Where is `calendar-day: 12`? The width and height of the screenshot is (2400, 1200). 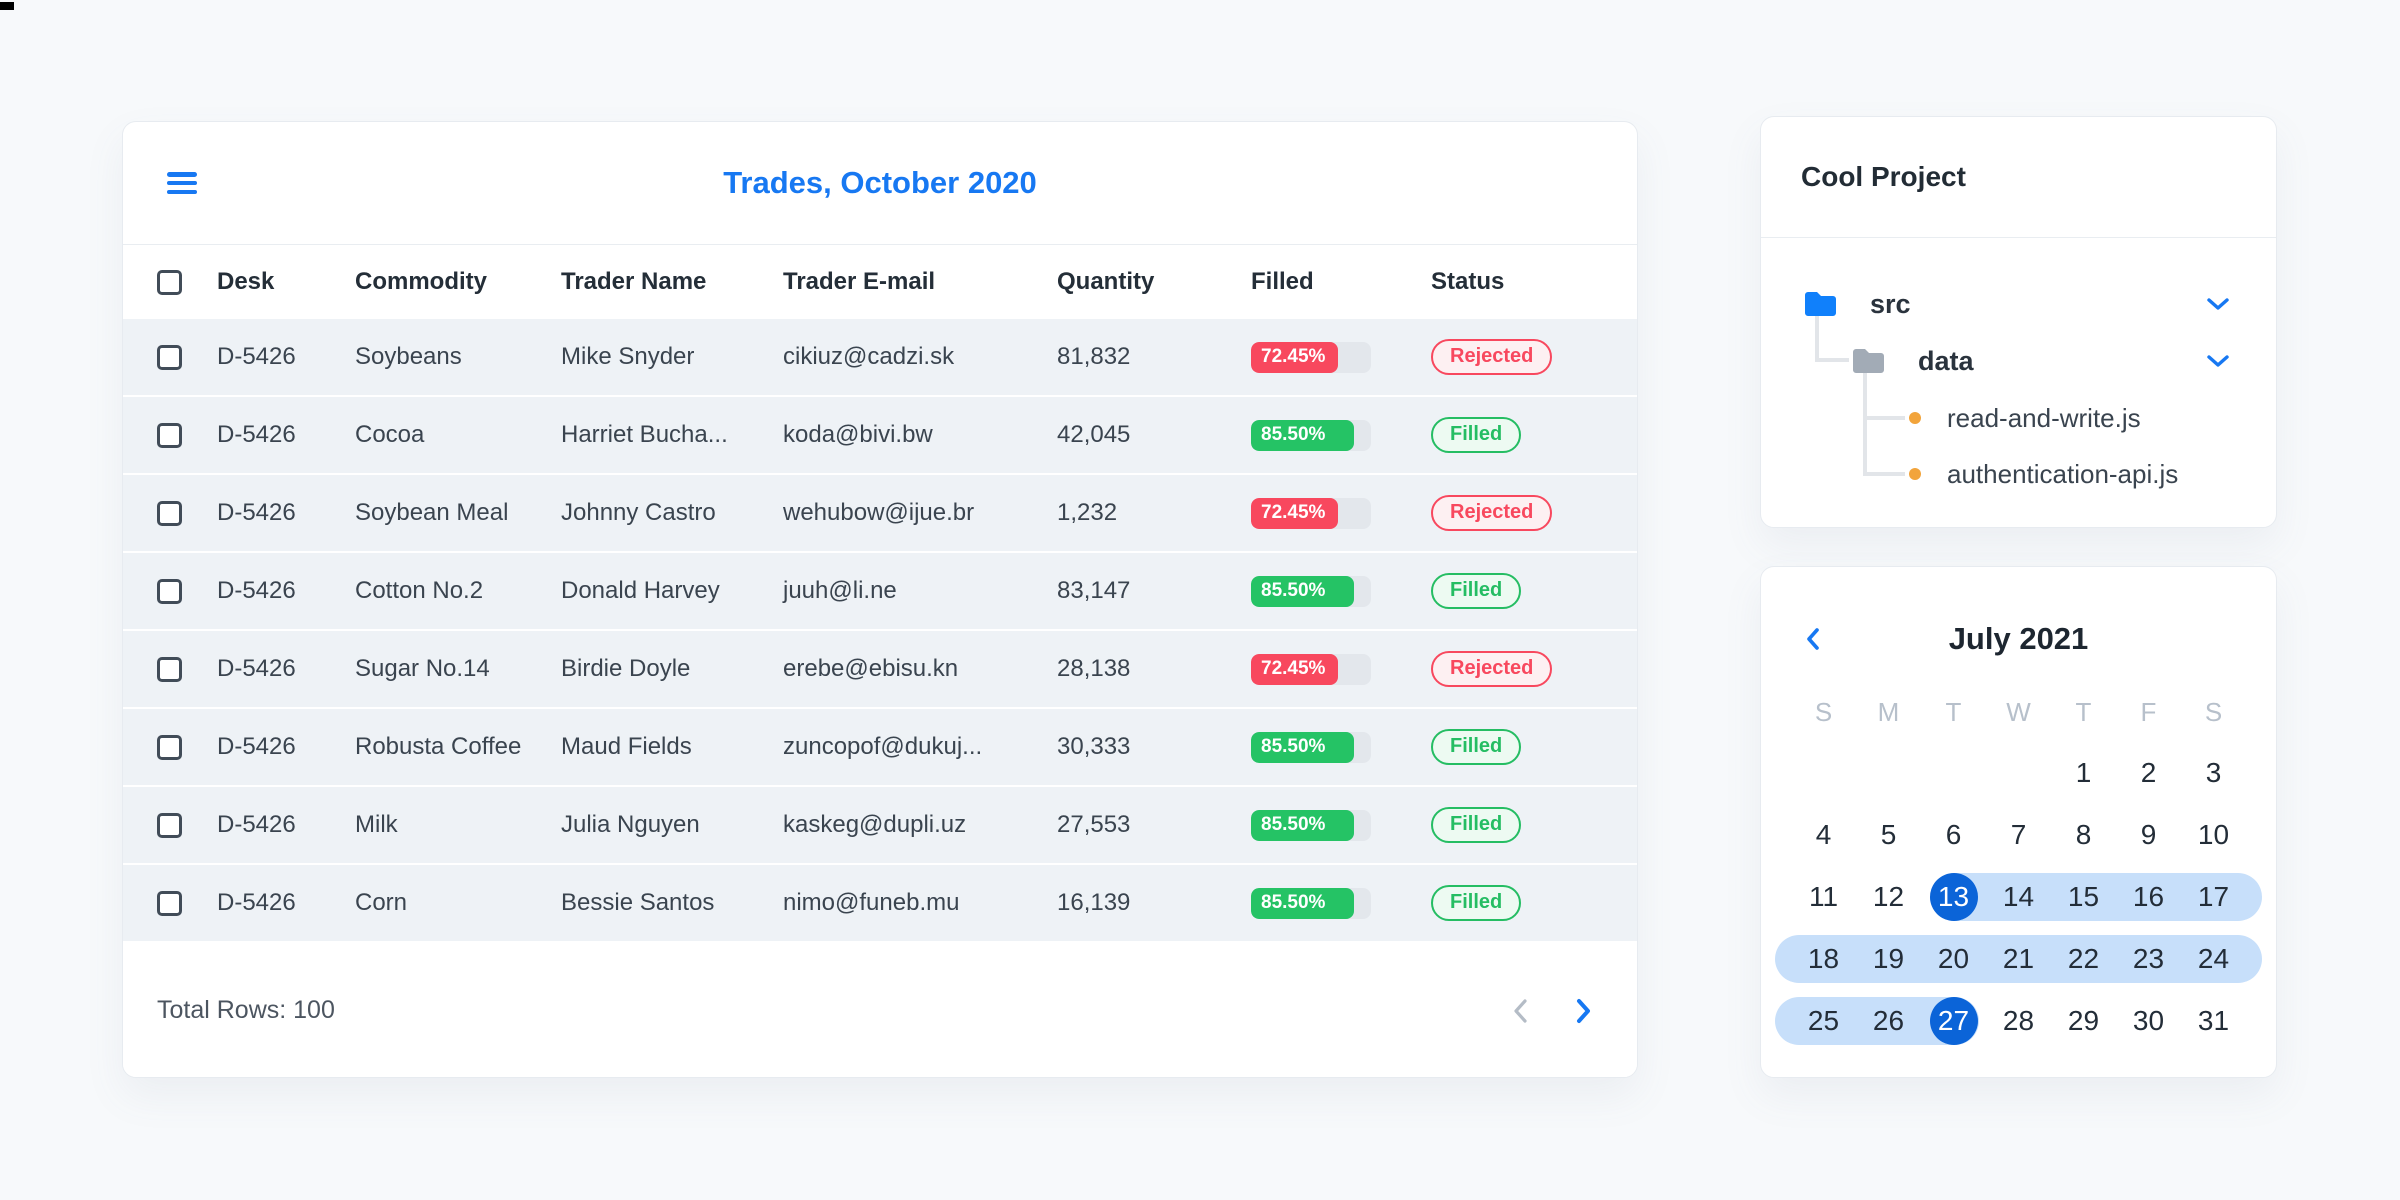
calendar-day: 12 is located at coordinates (1888, 896).